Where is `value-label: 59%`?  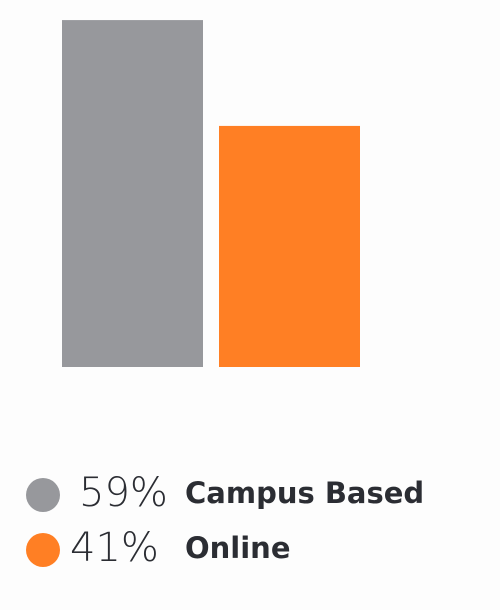 value-label: 59% is located at coordinates (123, 493).